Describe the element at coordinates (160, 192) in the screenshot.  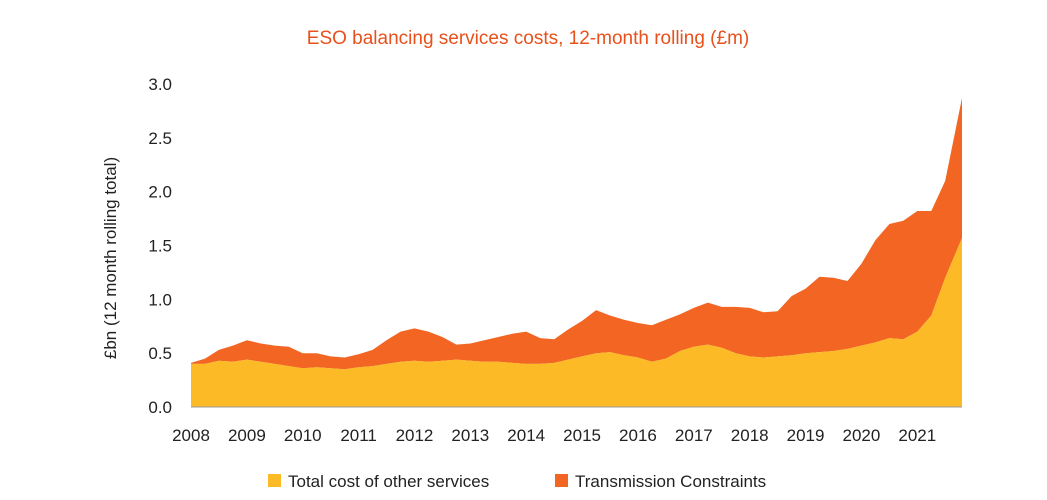
I see `y-tick-label: 2.0` at that location.